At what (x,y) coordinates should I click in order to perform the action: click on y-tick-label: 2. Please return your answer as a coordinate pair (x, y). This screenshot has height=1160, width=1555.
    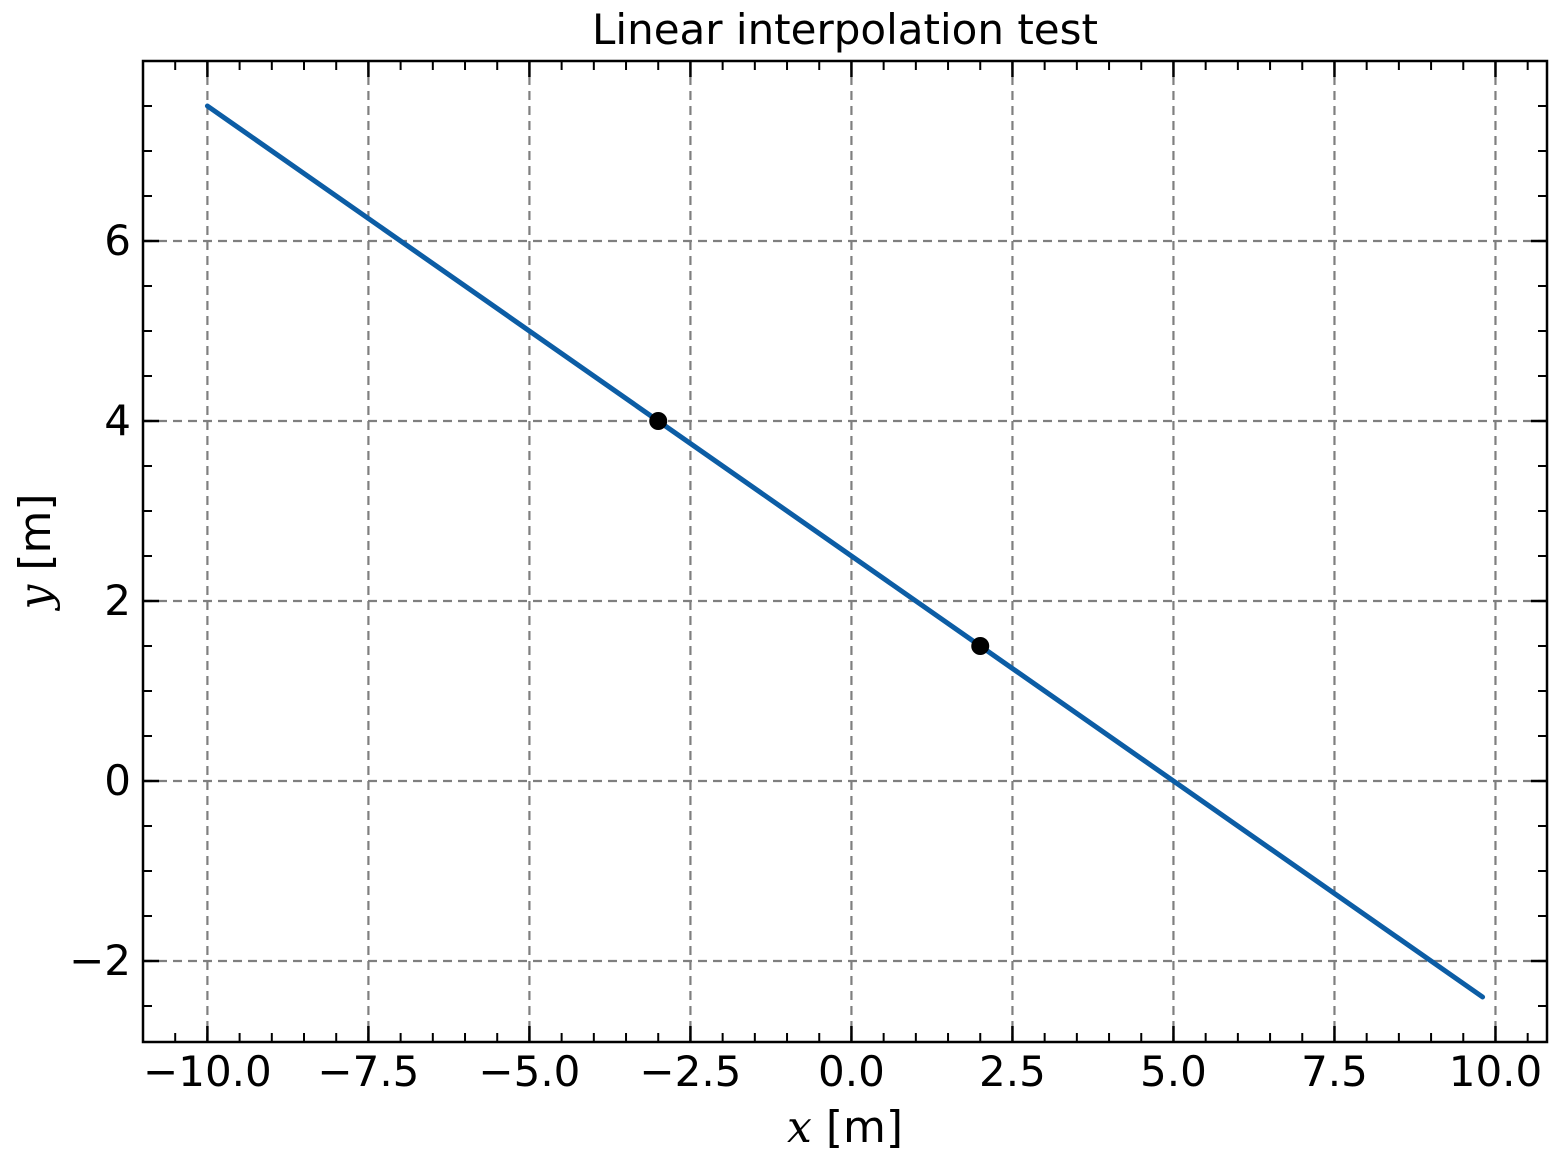
    Looking at the image, I should click on (117, 600).